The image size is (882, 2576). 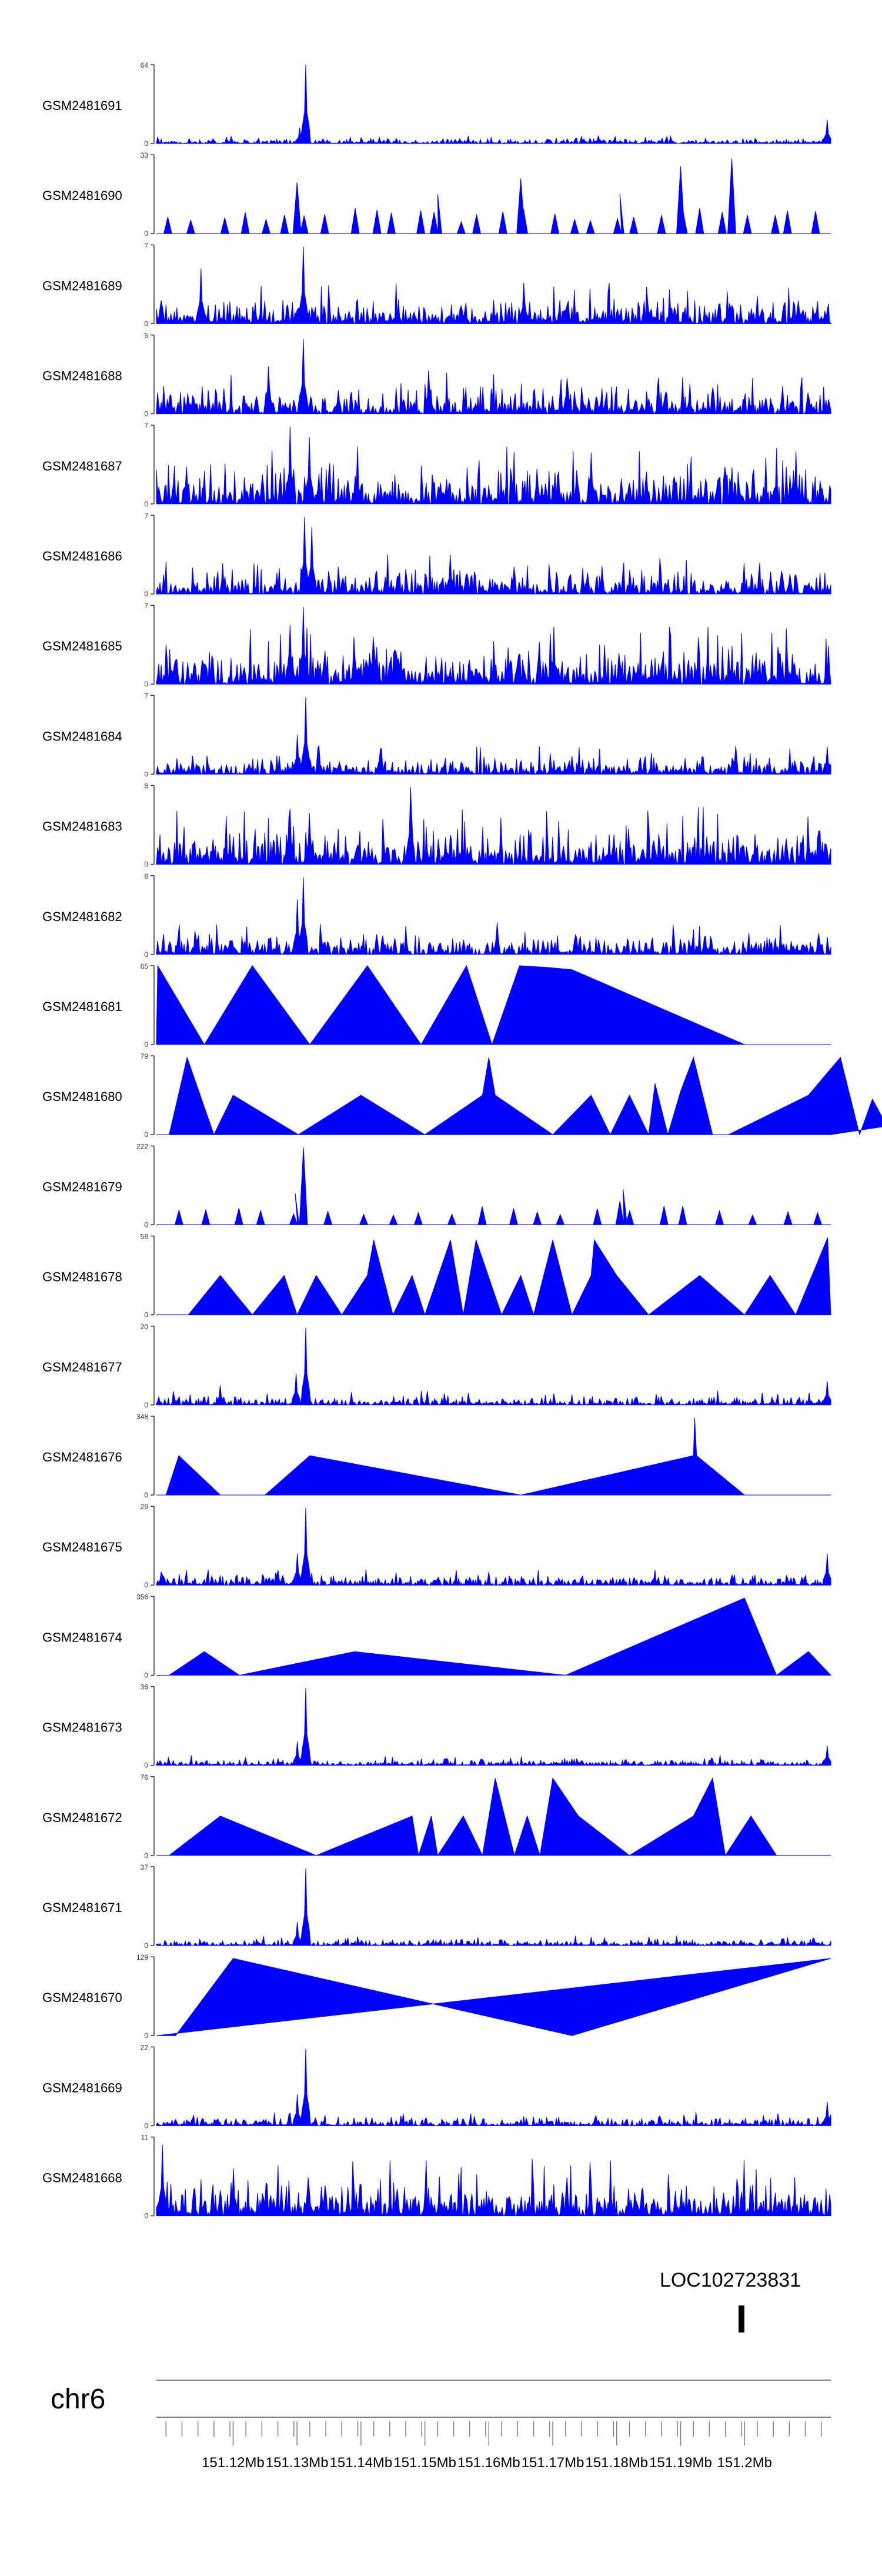 I want to click on track-GSM2481670: GSM2481670 129 0, so click(x=436, y=1996).